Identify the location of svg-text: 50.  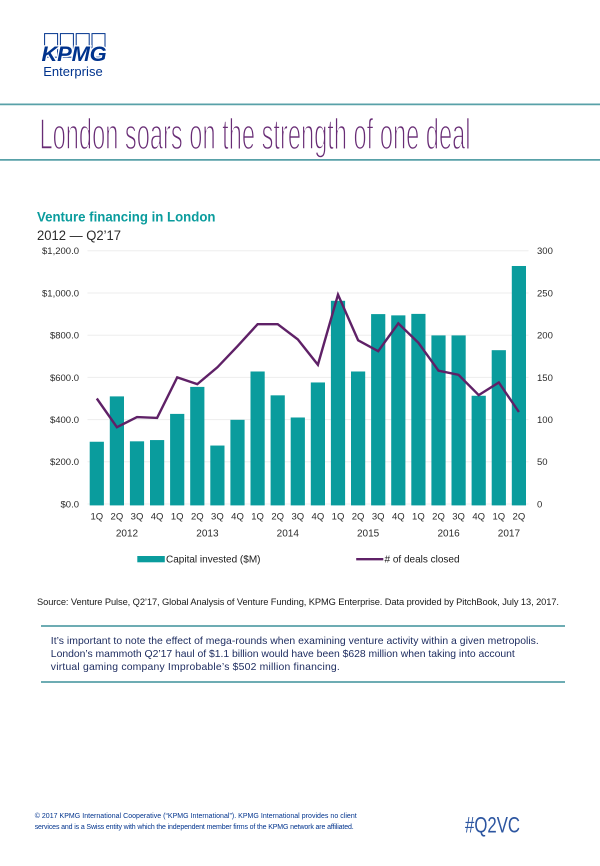
(542, 462).